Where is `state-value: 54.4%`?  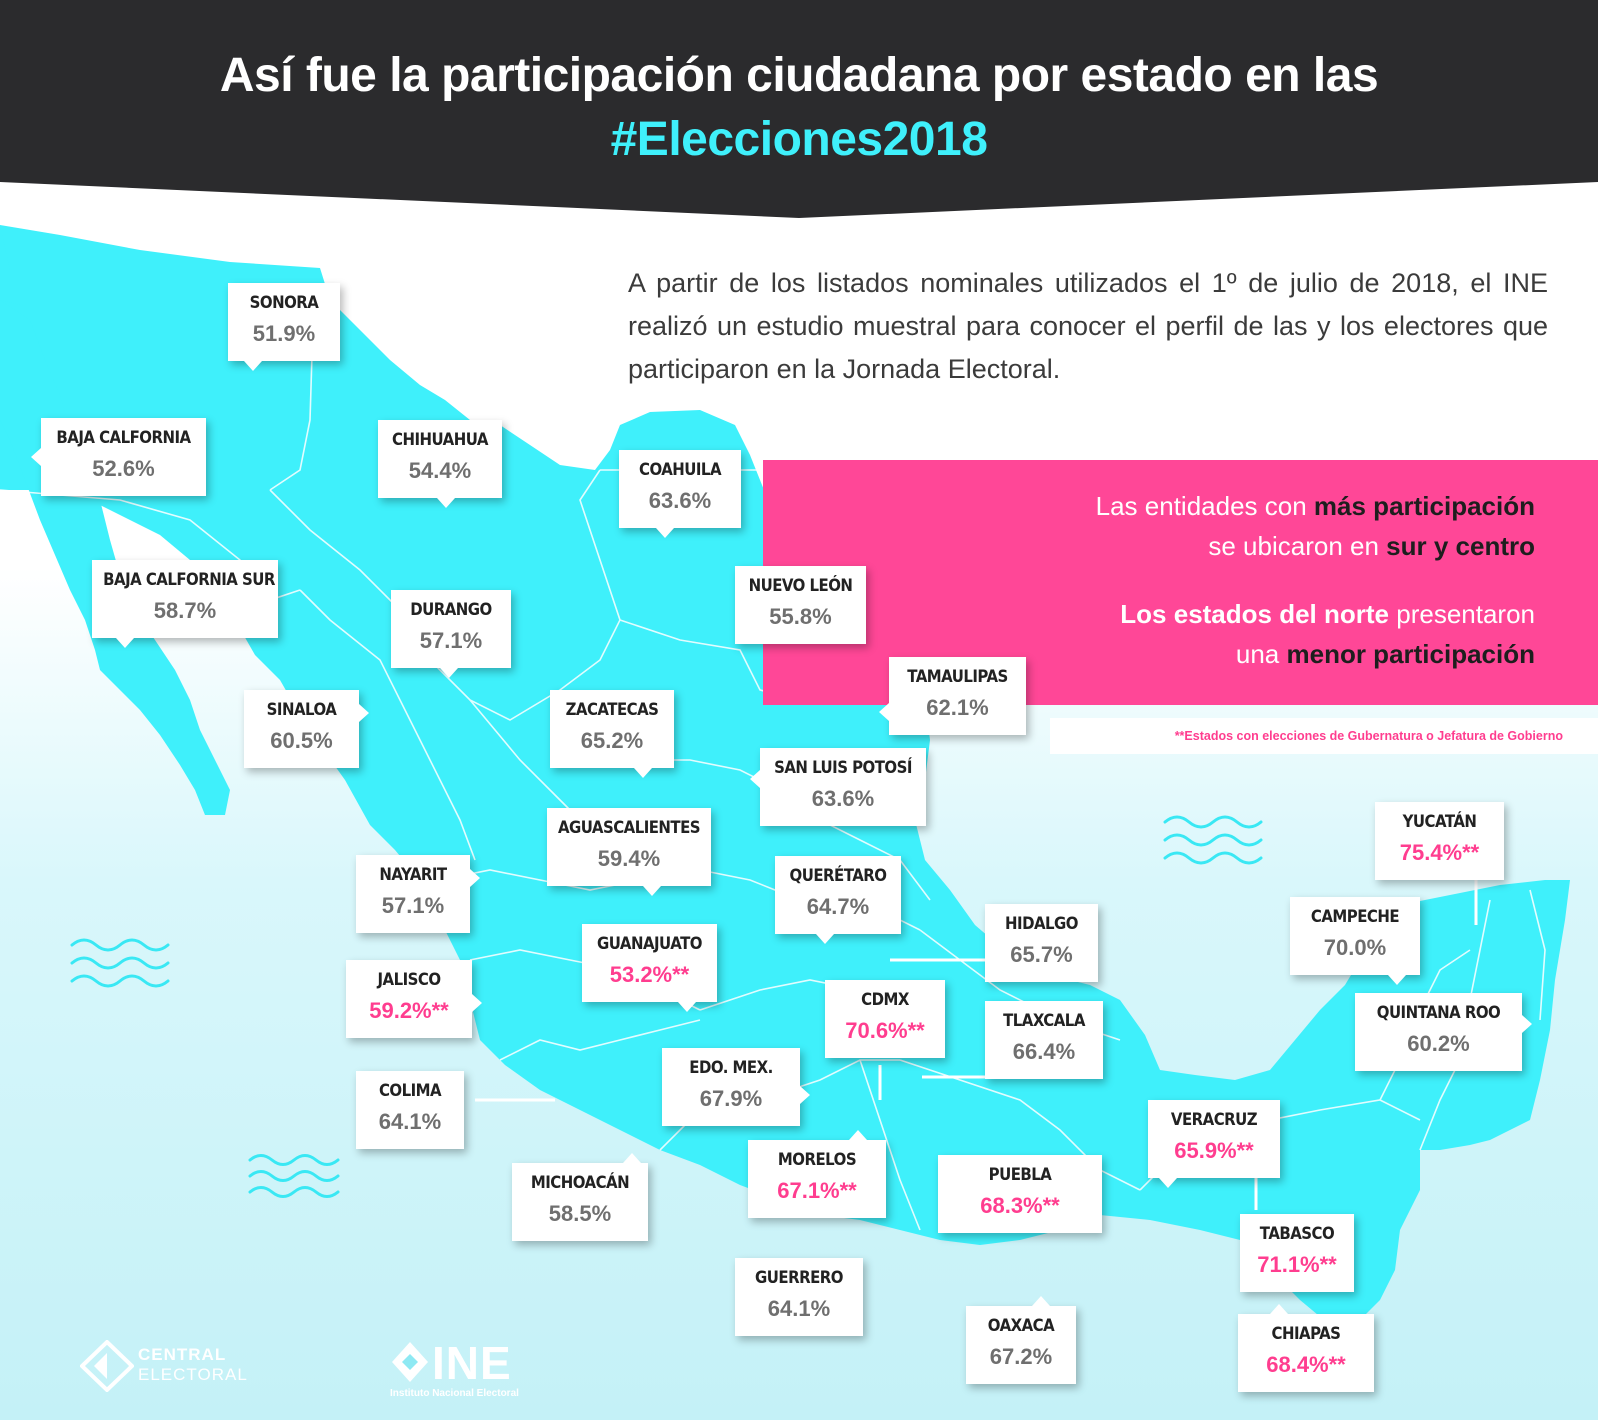 state-value: 54.4% is located at coordinates (440, 470).